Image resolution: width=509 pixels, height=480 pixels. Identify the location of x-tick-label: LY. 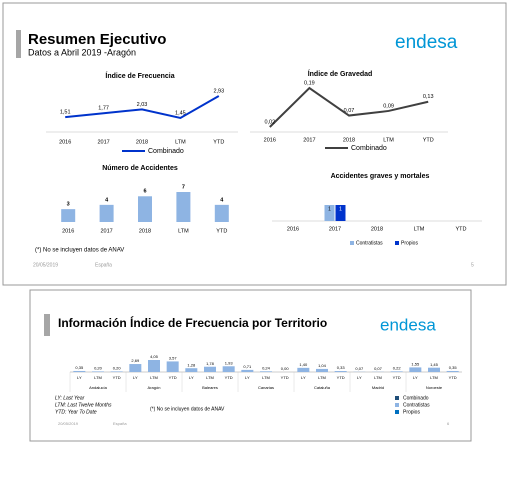
(79, 377).